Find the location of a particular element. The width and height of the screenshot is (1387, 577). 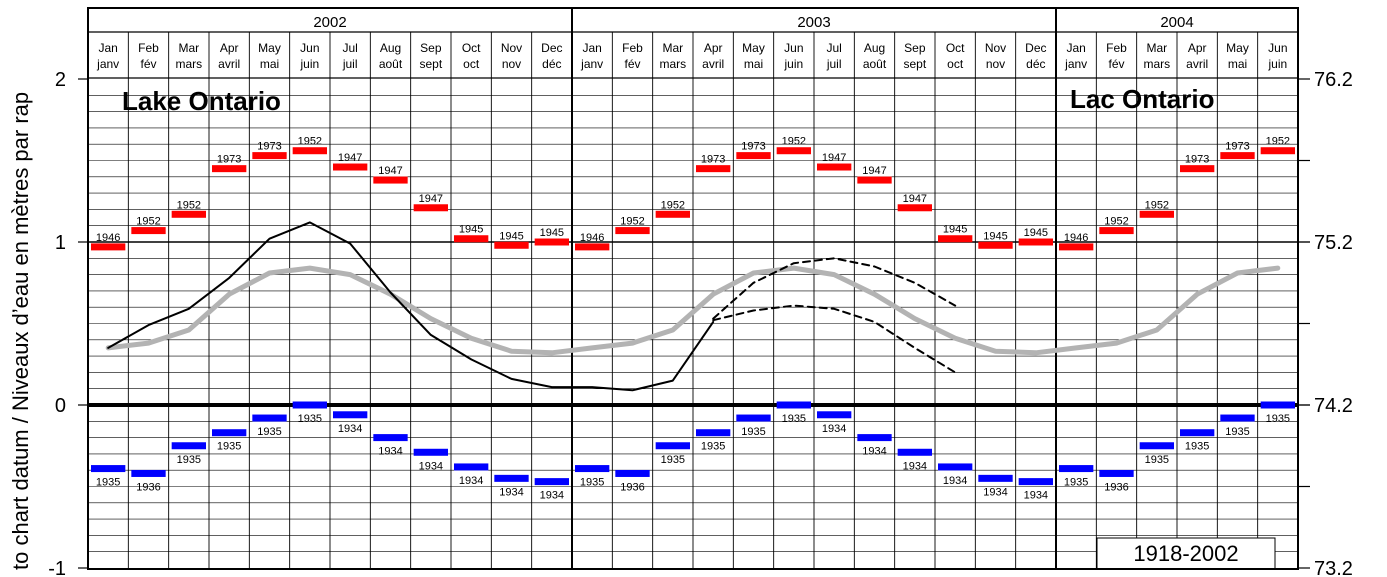

month-label-en: Dec is located at coordinates (1035, 48).